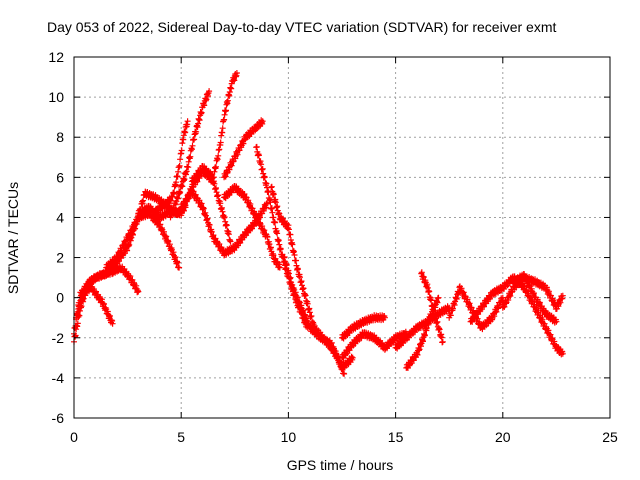 The image size is (640, 480). What do you see at coordinates (181, 437) in the screenshot?
I see `x-tick-label: 5` at bounding box center [181, 437].